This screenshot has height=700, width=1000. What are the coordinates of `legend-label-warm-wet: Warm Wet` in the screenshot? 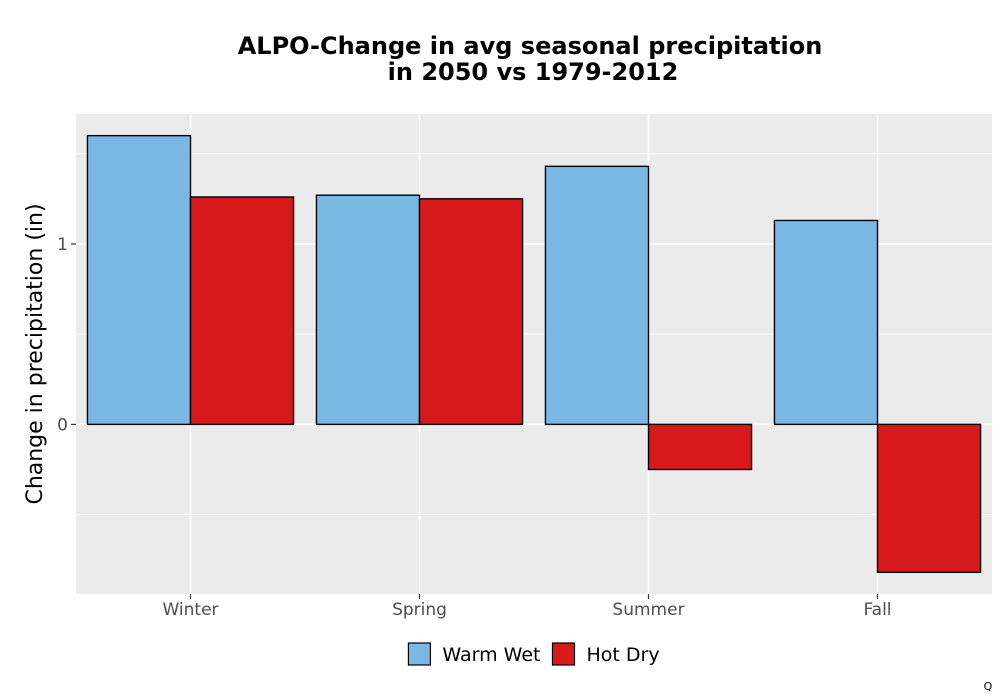 It's located at (491, 655).